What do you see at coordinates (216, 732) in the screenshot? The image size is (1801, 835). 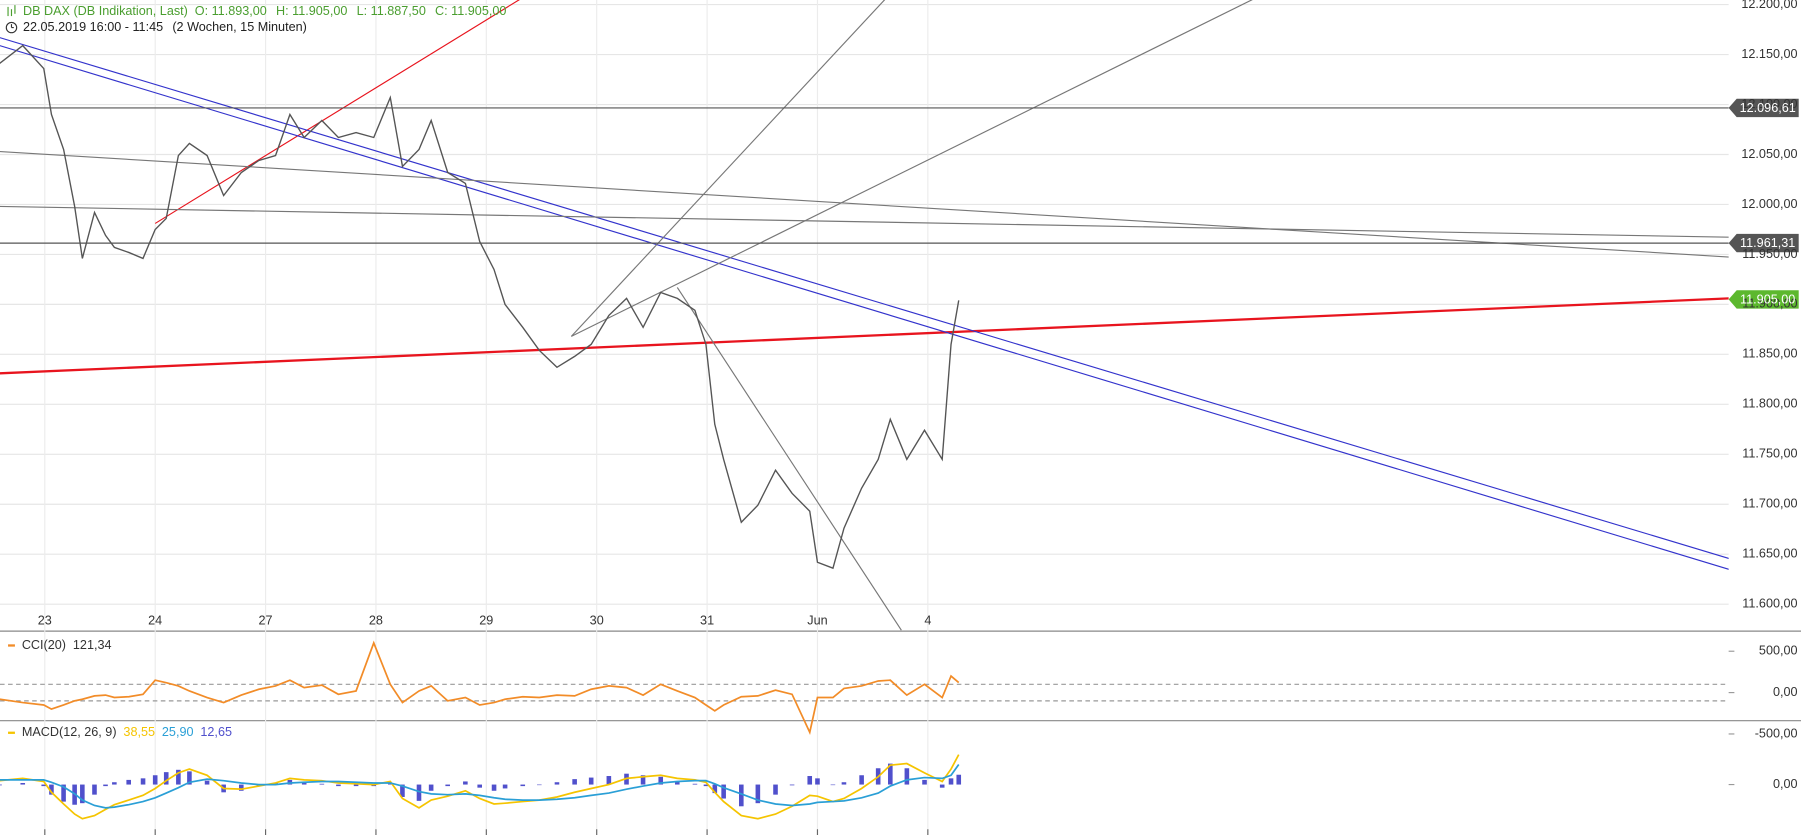 I see `indicator-value: 12,65` at bounding box center [216, 732].